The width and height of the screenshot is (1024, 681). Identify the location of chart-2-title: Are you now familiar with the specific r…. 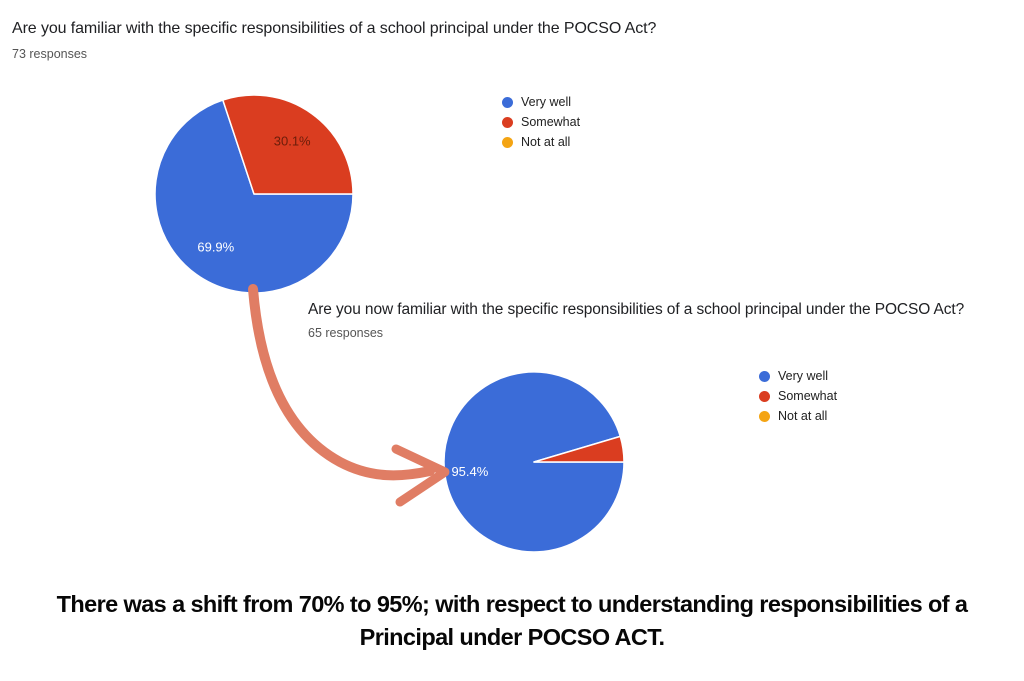
(636, 309).